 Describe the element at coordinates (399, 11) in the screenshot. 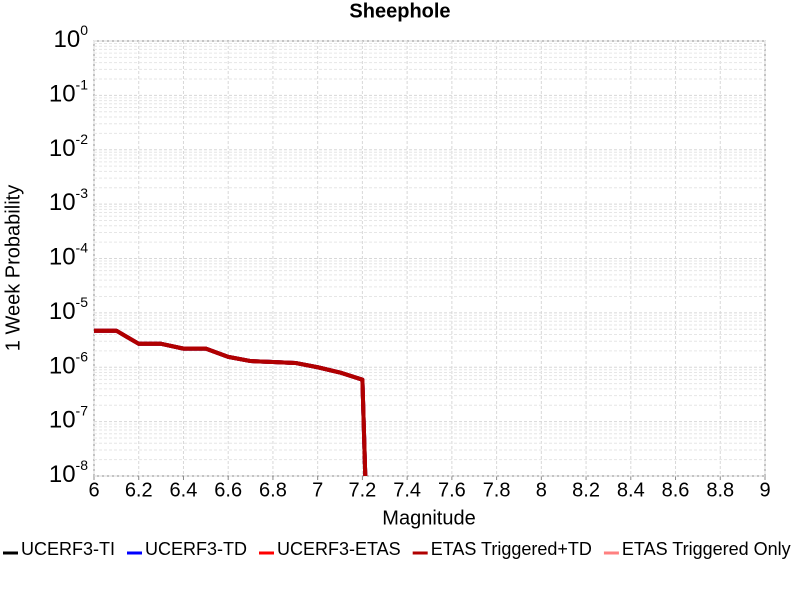

I see `chart-title: Sheephole` at that location.